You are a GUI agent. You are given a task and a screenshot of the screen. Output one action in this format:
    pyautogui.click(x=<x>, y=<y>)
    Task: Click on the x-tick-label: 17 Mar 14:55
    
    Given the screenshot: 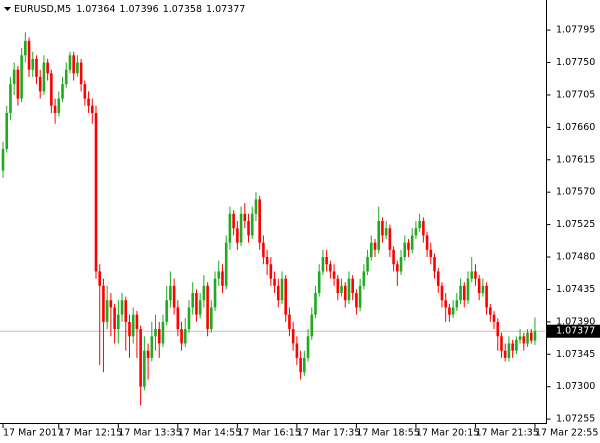 What is the action you would take?
    pyautogui.click(x=209, y=433)
    